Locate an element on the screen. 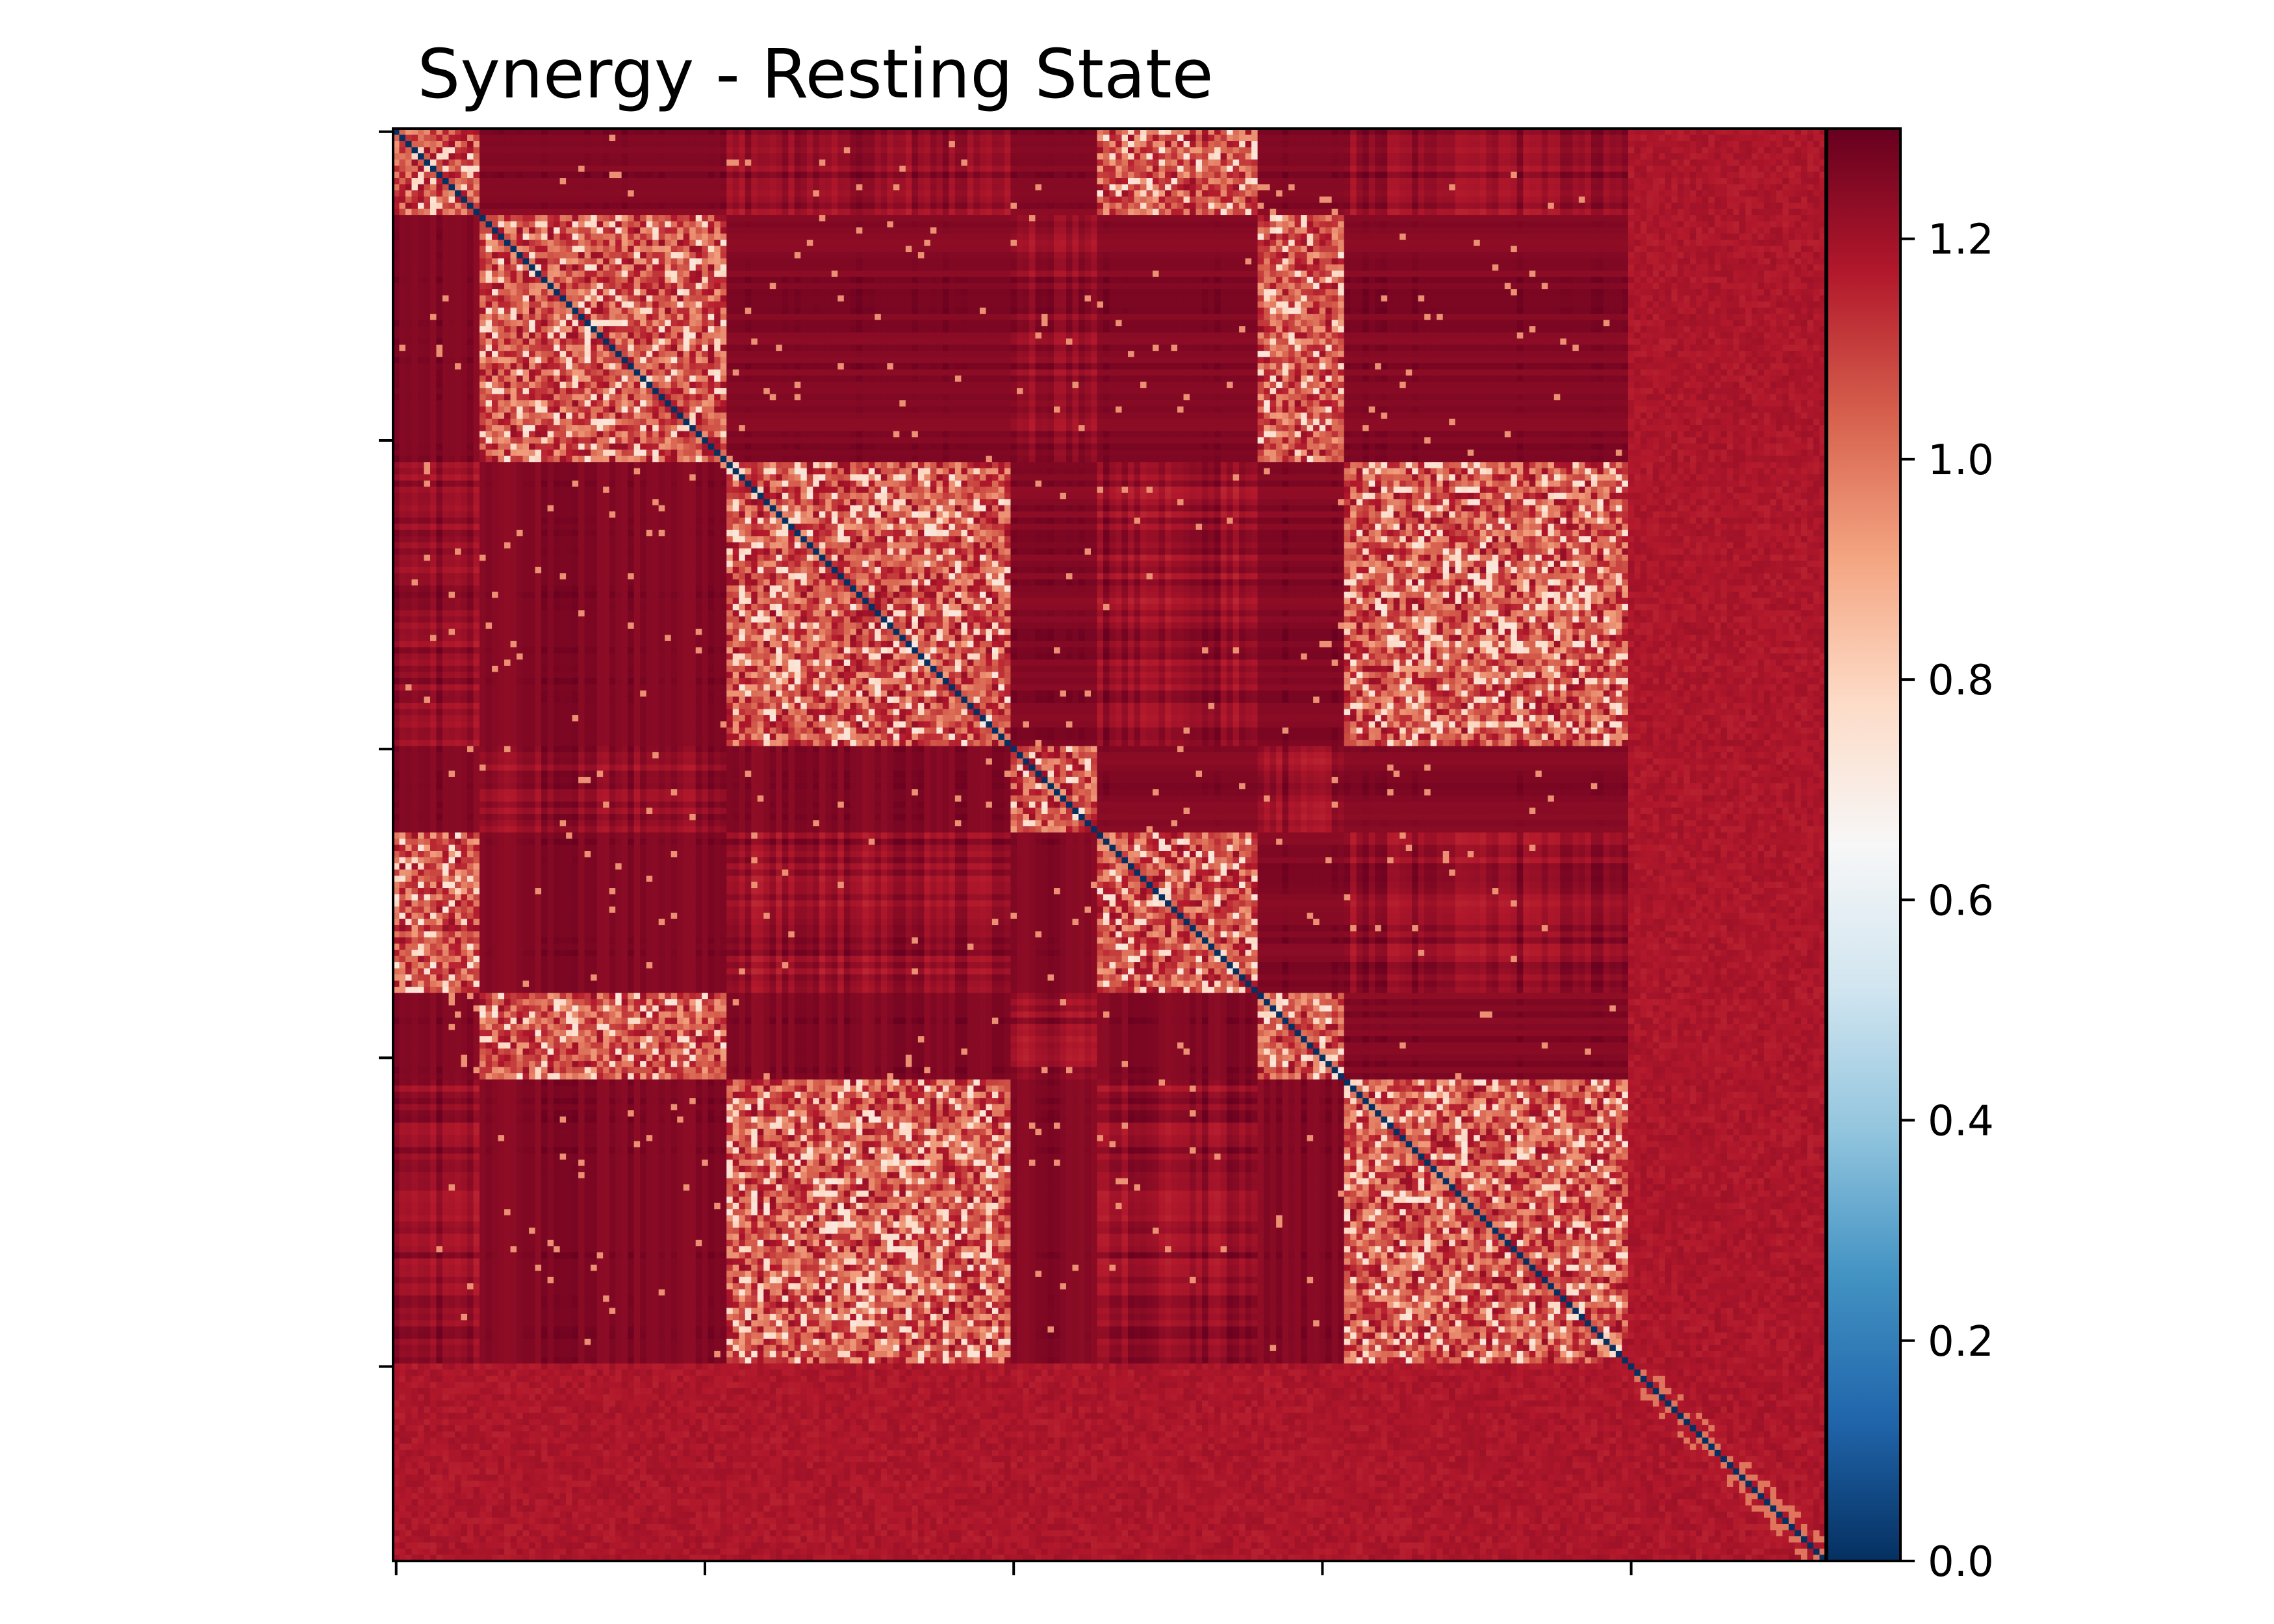 This screenshot has width=2274, height=1624. colorbar-tick-label: 0.0 is located at coordinates (1961, 1562).